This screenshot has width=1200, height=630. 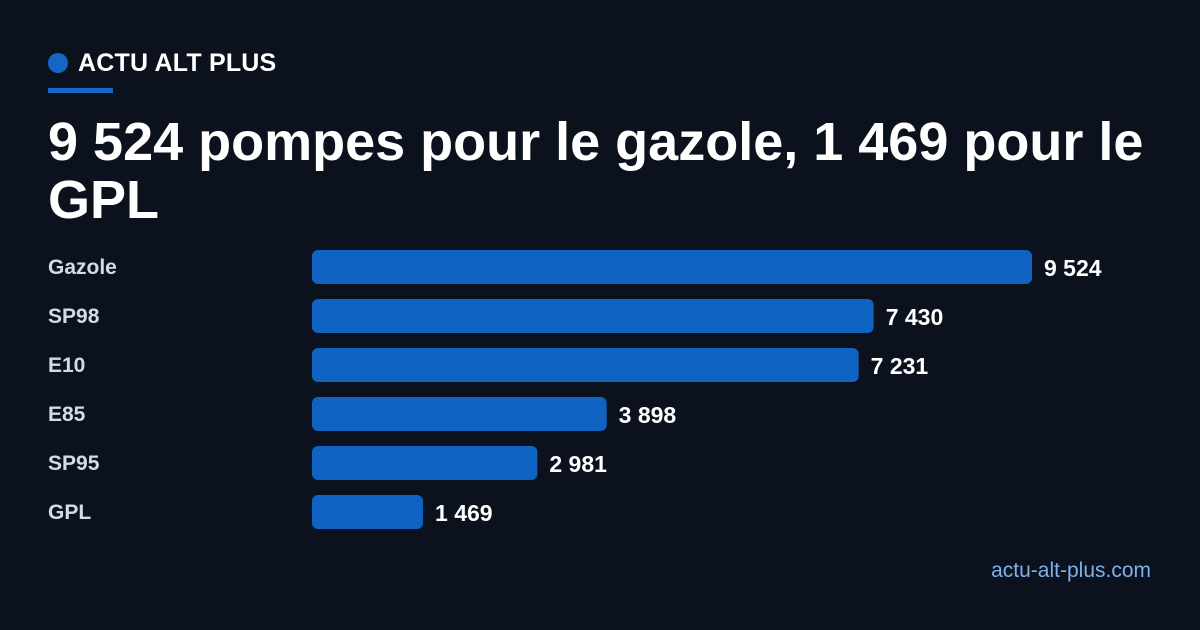 What do you see at coordinates (67, 414) in the screenshot?
I see `category-label-e85: E85` at bounding box center [67, 414].